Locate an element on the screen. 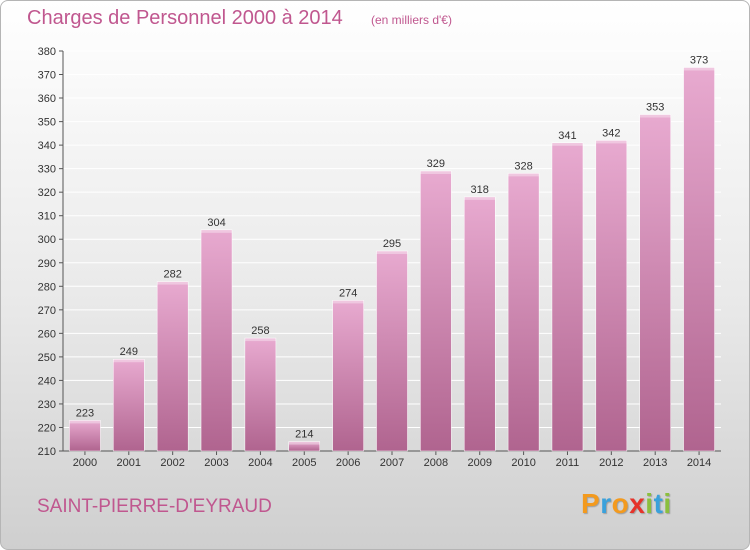  chart-title: Charges de Personnel 2000 à 2014 is located at coordinates (185, 18).